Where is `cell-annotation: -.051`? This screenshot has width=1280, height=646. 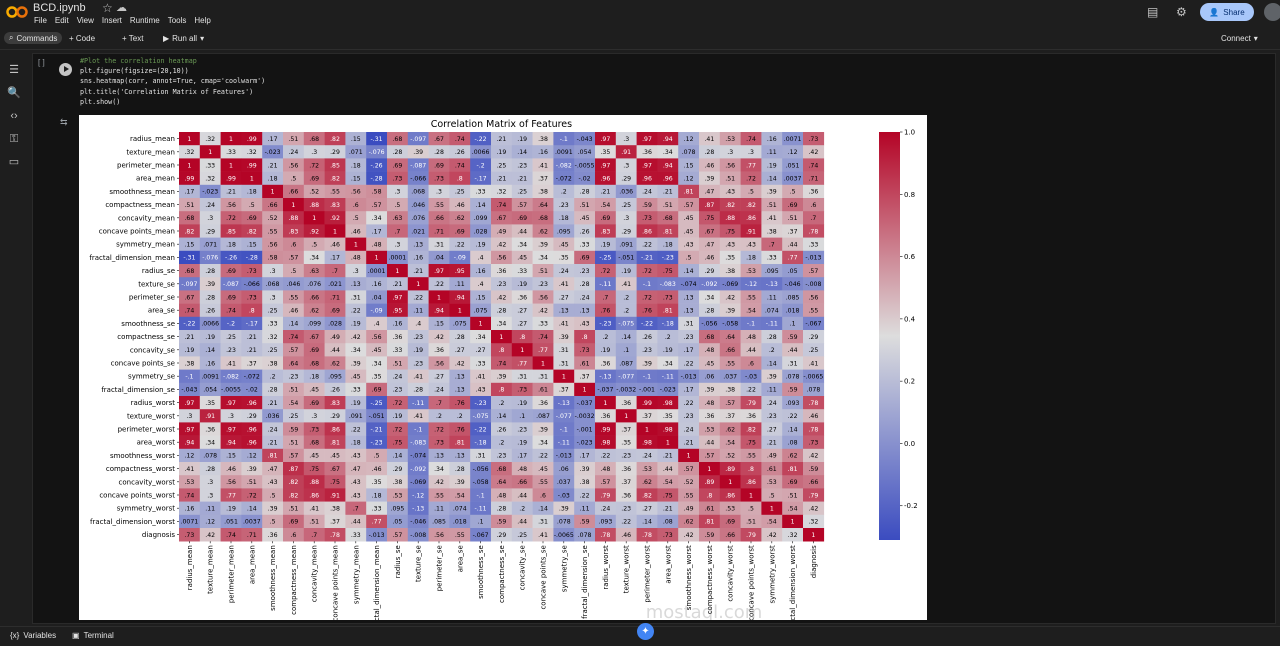 cell-annotation: -.051 is located at coordinates (626, 258).